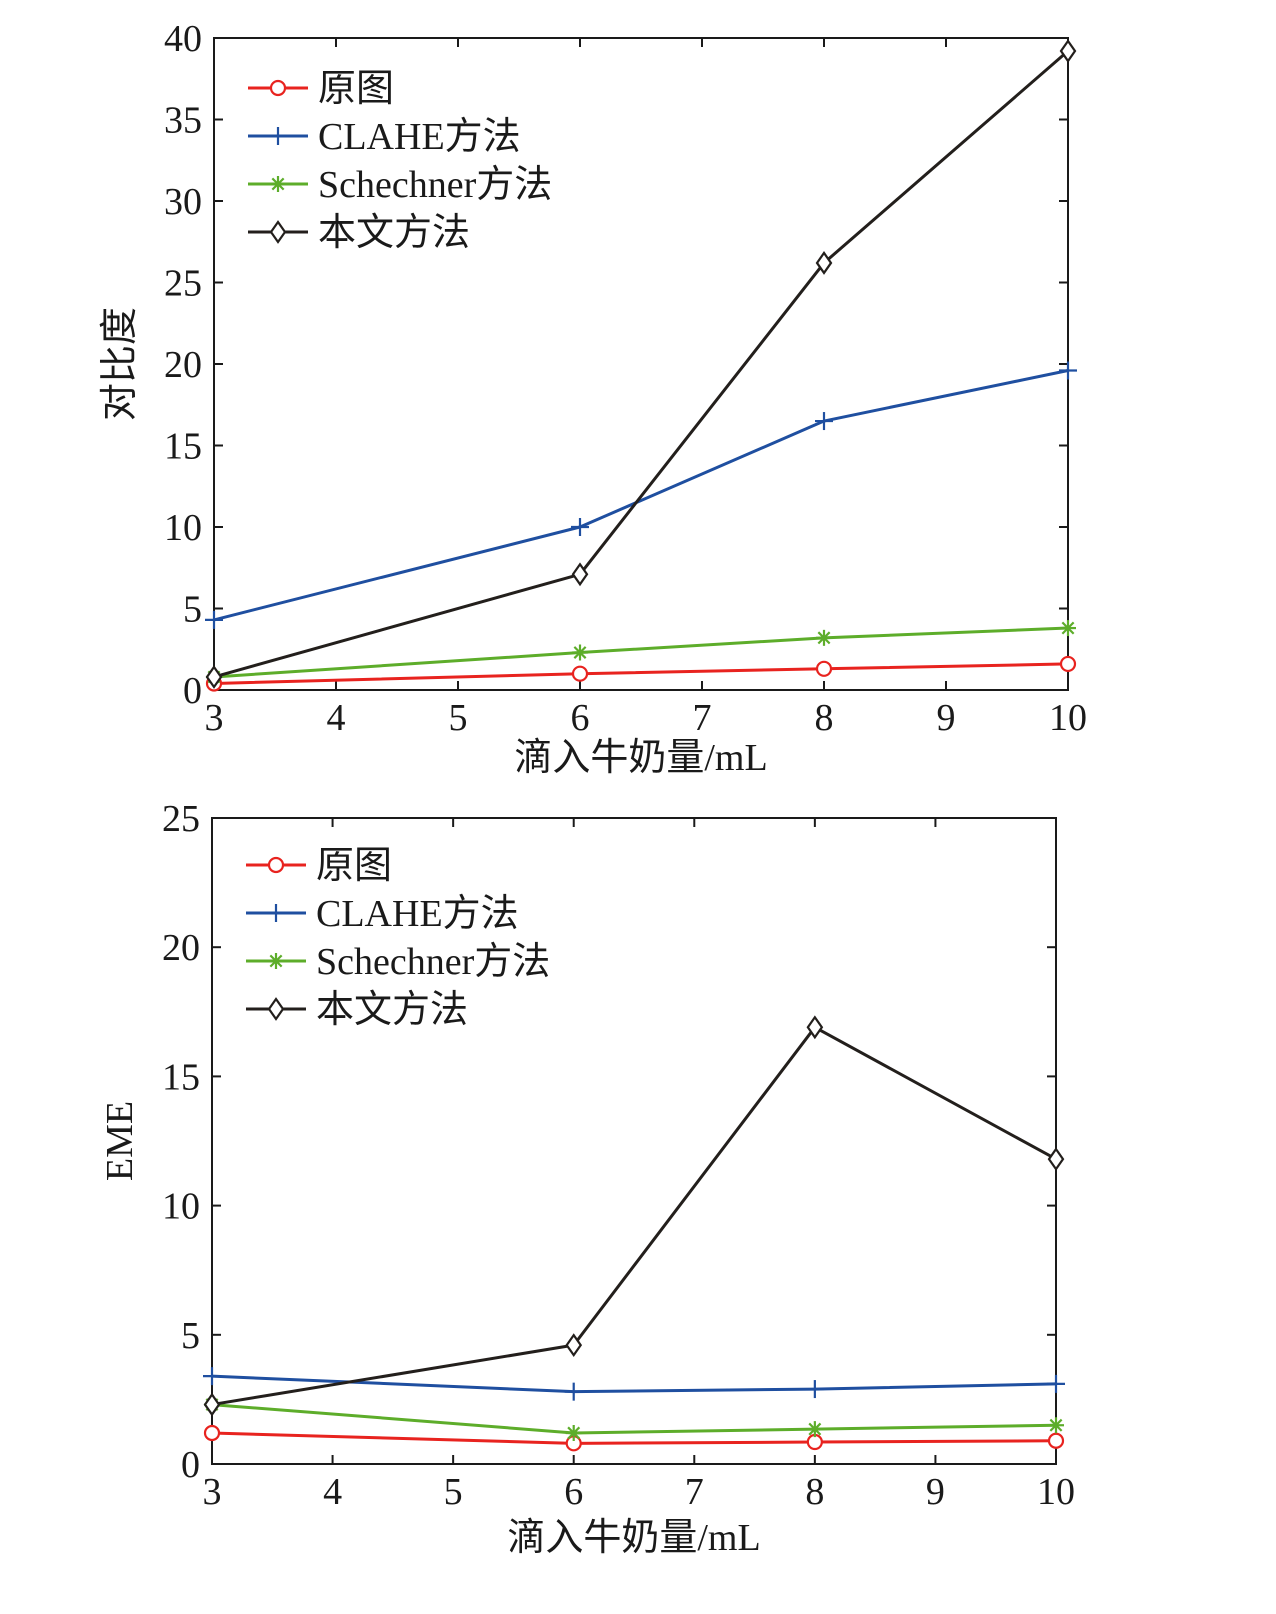 The width and height of the screenshot is (1276, 1614). I want to click on chart1-legend-marker-d, so click(278, 184).